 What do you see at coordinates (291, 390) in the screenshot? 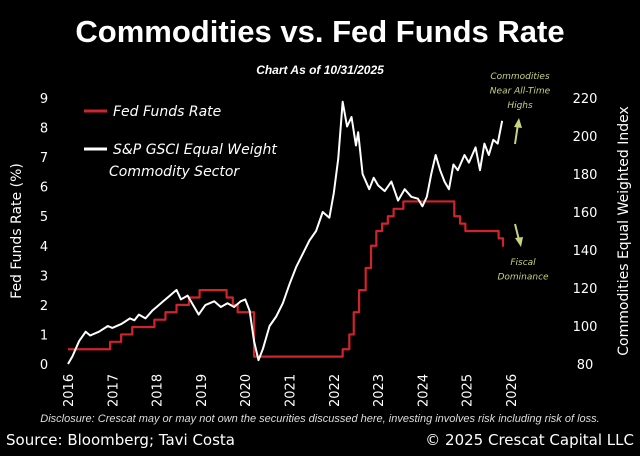
I see `x-tick-label: 2021` at bounding box center [291, 390].